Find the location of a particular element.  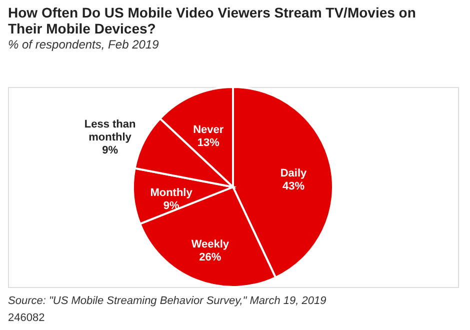

data-label: 43% is located at coordinates (293, 186).